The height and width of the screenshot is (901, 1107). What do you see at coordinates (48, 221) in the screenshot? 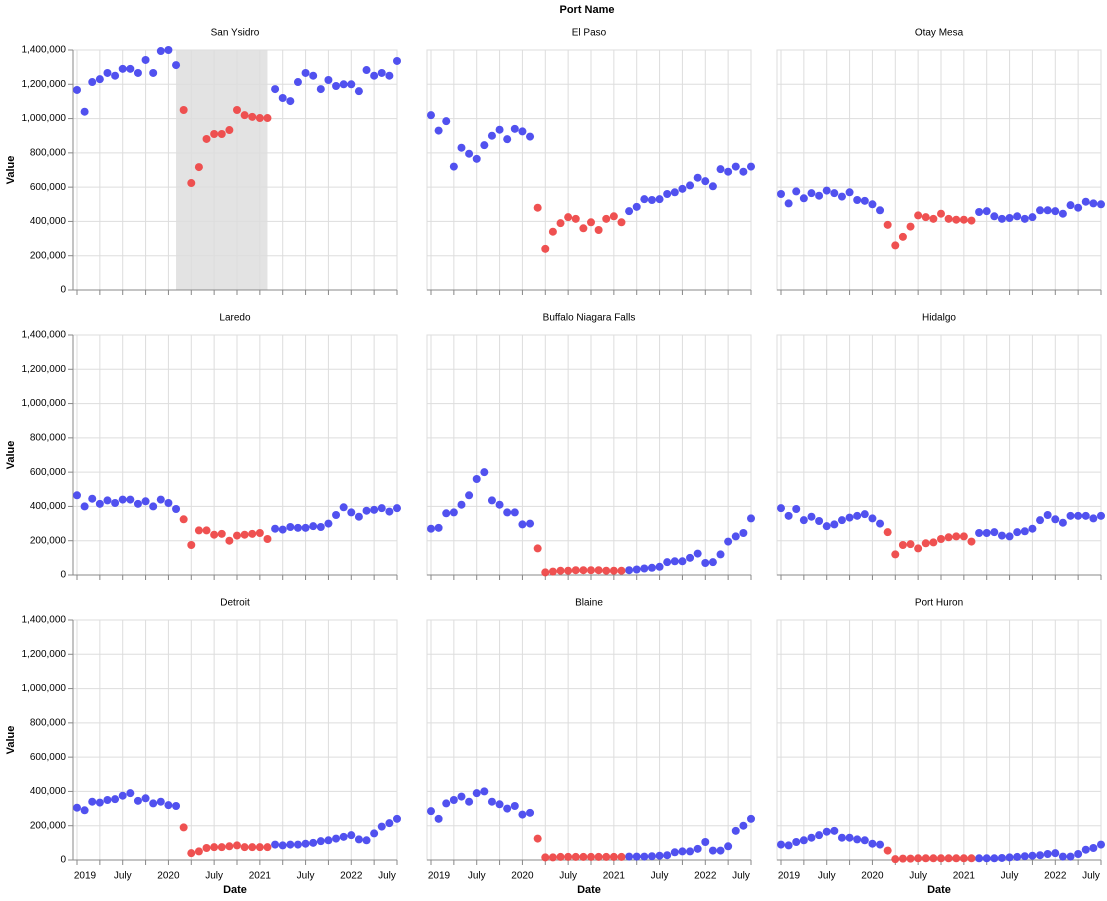
I see `y-tick-label: 400,000` at bounding box center [48, 221].